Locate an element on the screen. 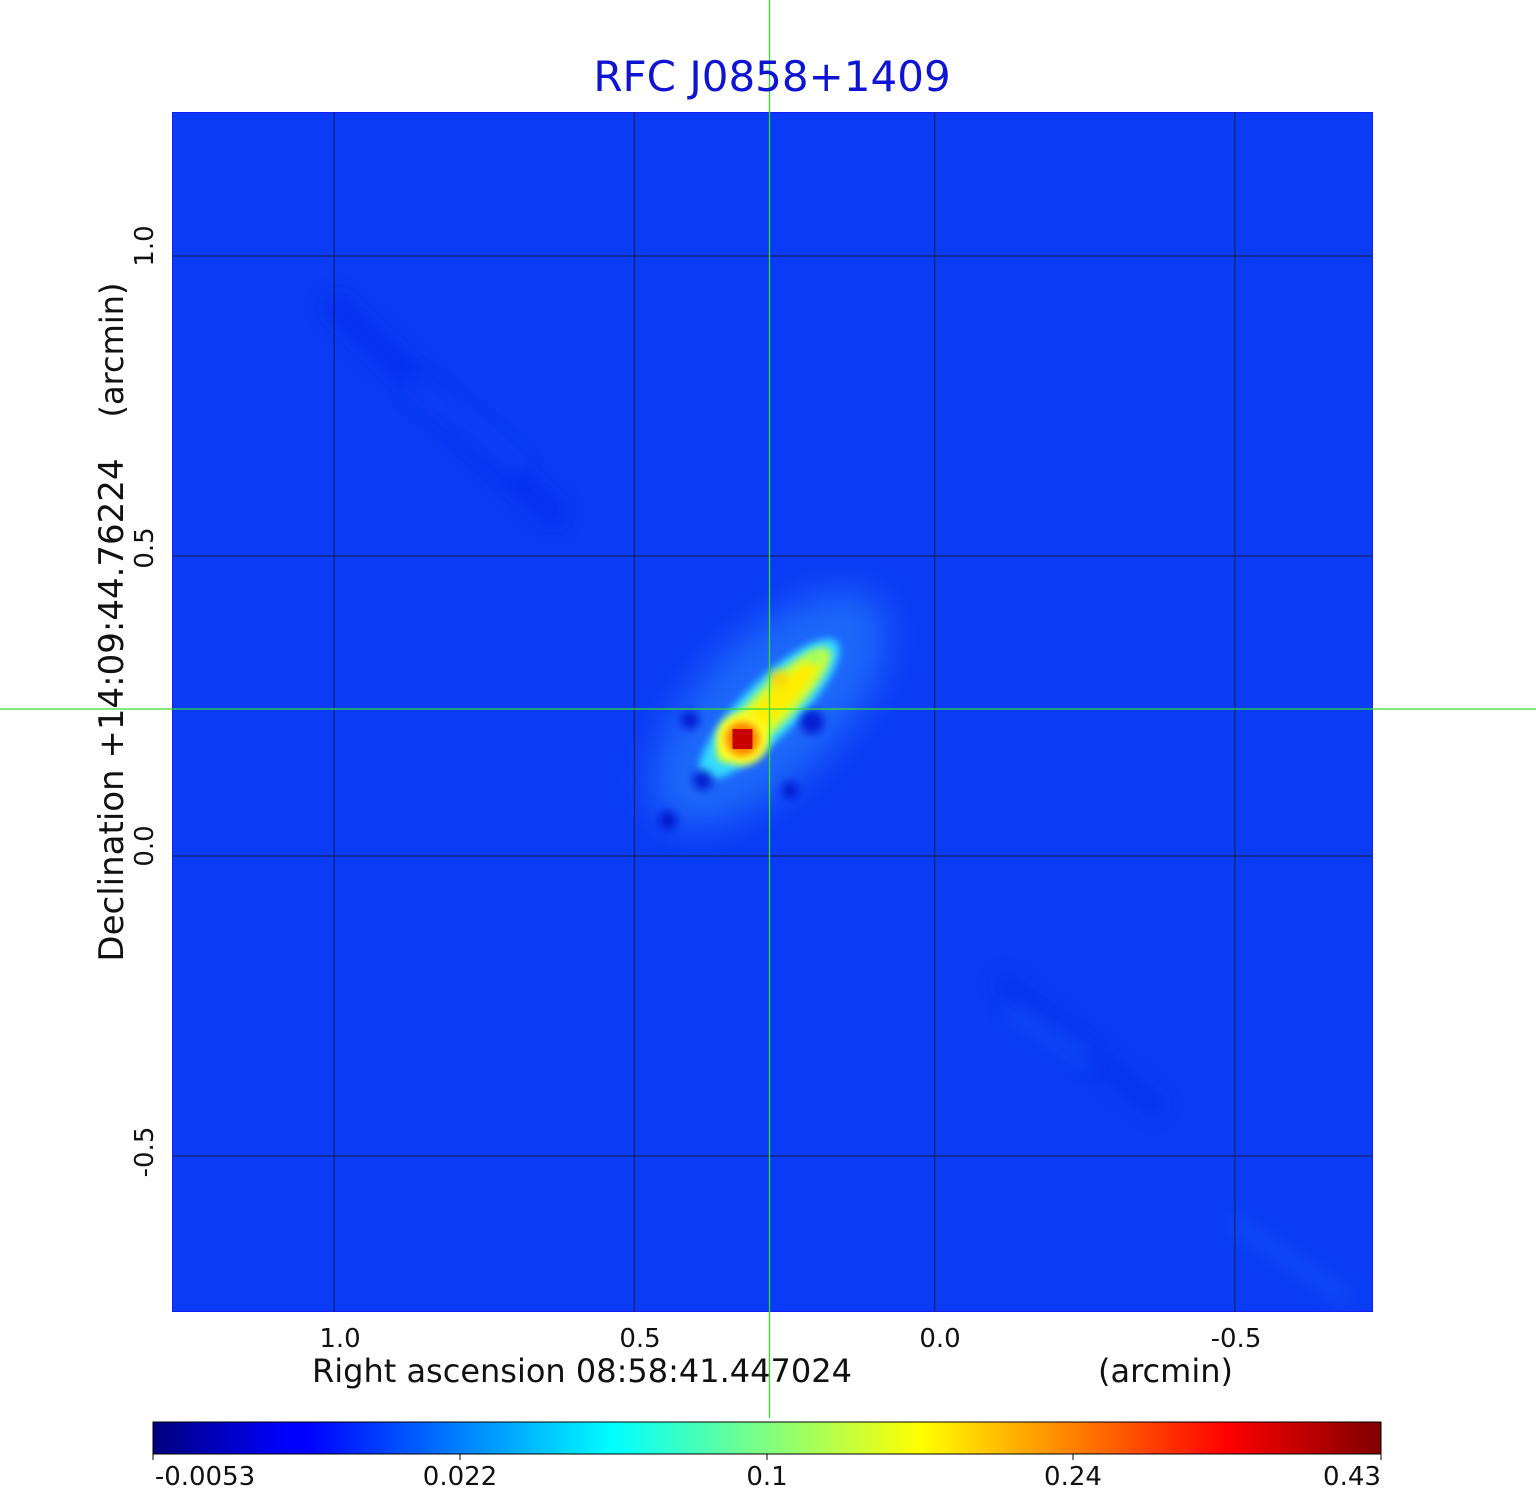  y-tick-label: 1.0 is located at coordinates (145, 246).